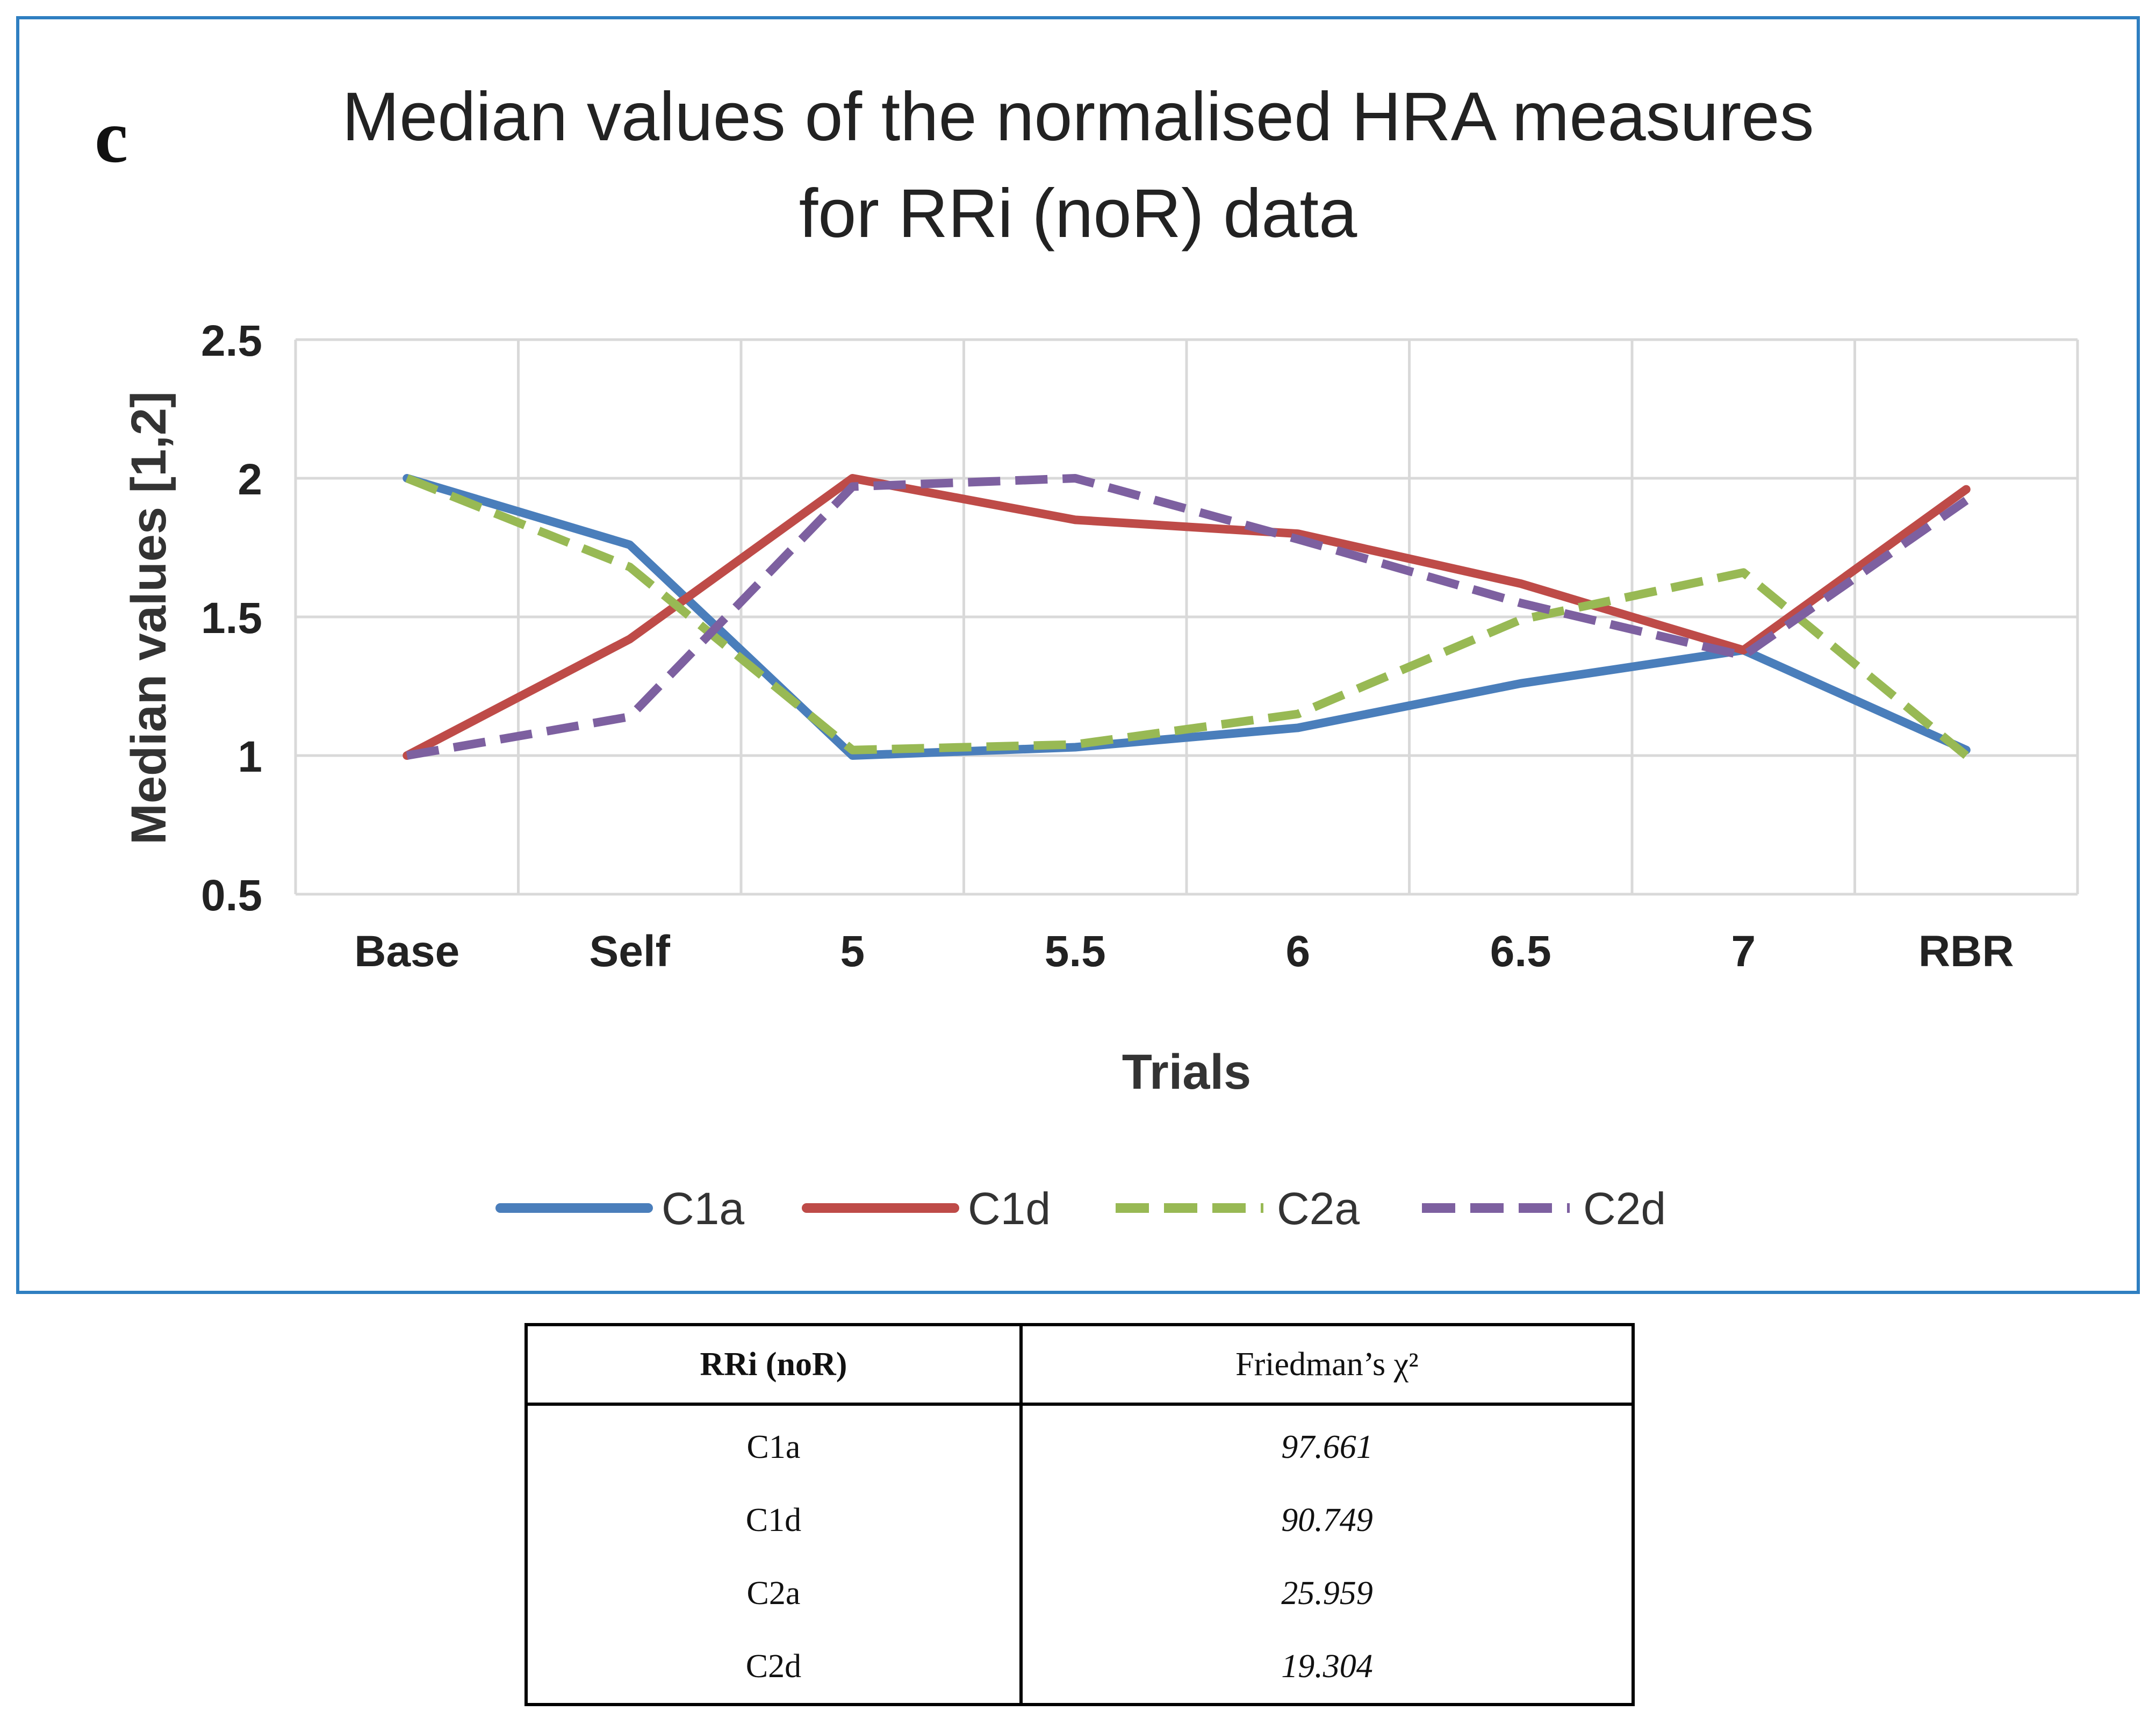 The image size is (2156, 1711). Describe the element at coordinates (775, 1667) in the screenshot. I see `table-cell-measure: C2d` at that location.